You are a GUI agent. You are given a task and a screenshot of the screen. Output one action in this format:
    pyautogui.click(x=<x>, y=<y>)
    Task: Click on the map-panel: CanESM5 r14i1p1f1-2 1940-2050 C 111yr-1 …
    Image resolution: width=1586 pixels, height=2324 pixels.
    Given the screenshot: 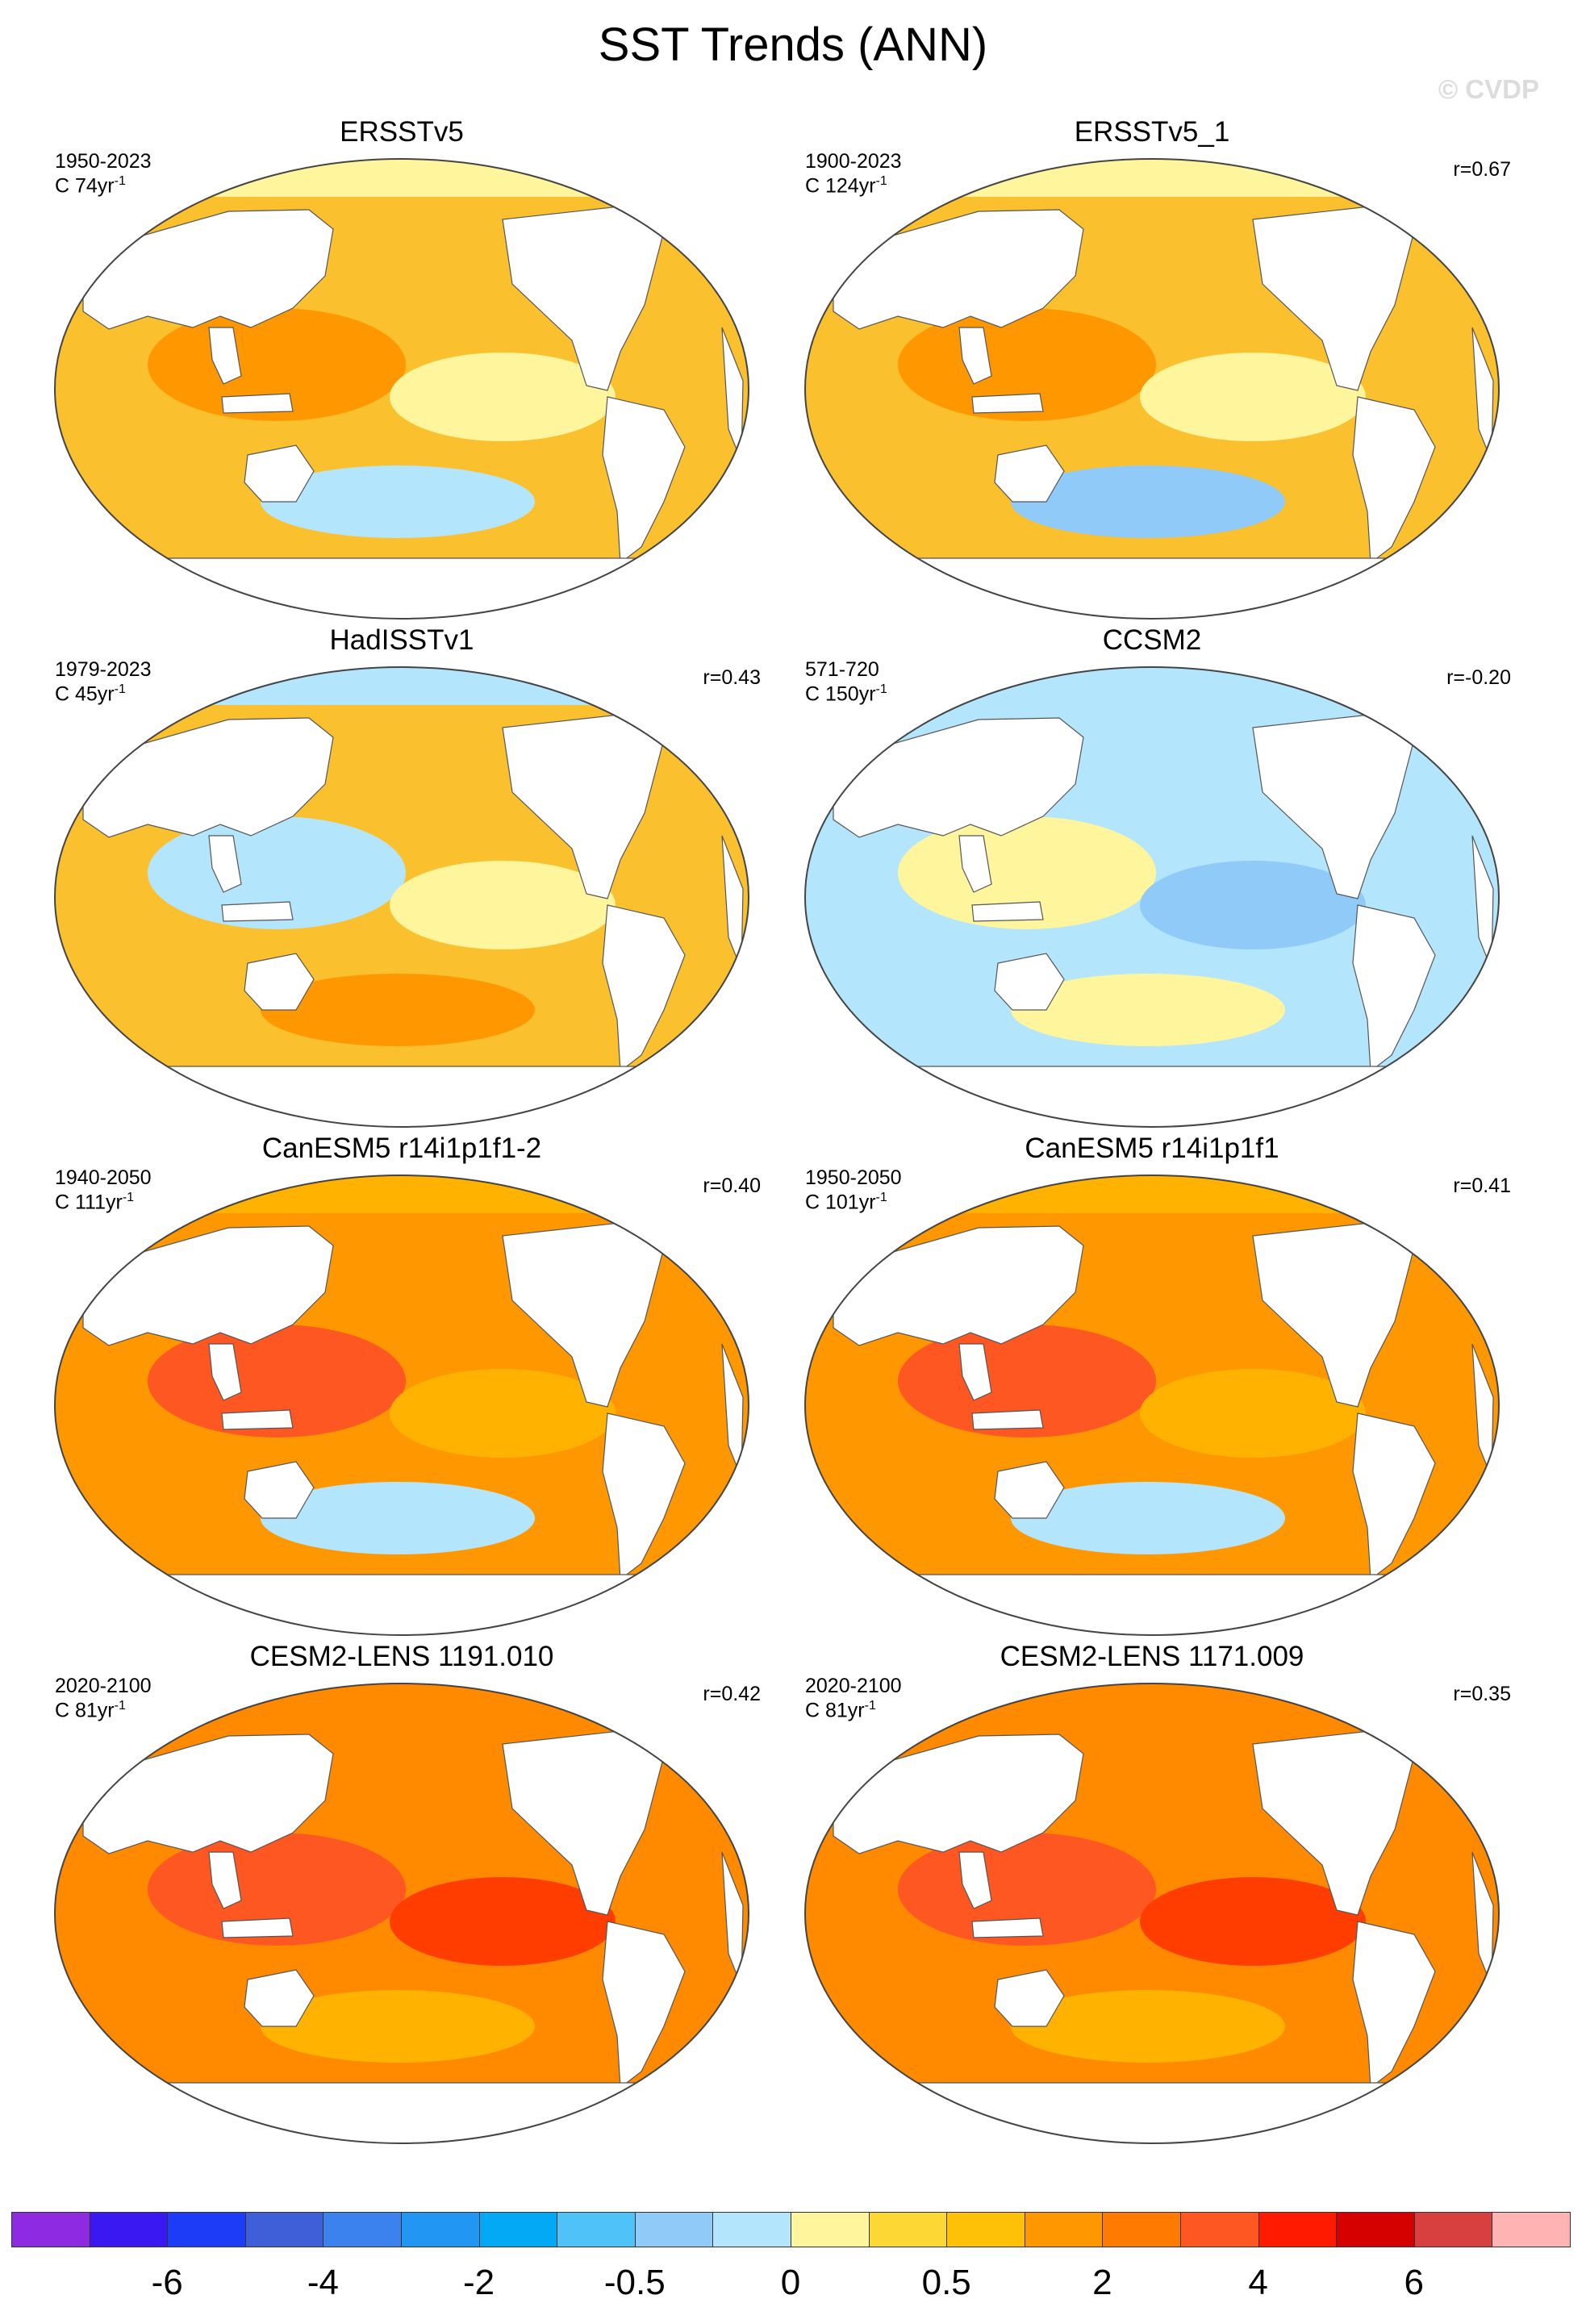 What is the action you would take?
    pyautogui.click(x=402, y=1387)
    